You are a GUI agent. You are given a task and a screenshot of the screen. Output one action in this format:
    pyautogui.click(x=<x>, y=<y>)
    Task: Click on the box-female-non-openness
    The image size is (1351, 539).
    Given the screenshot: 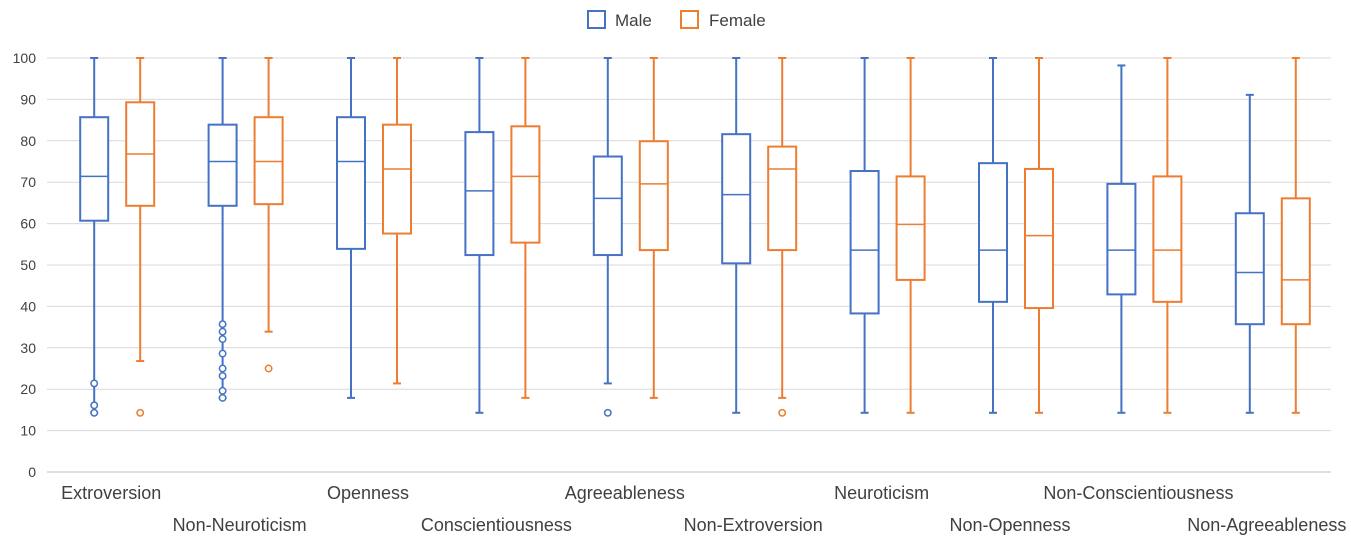 What is the action you would take?
    pyautogui.click(x=1039, y=235)
    